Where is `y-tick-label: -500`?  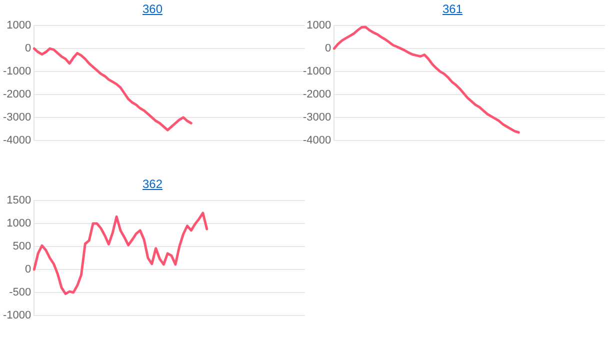
y-tick-label: -500 is located at coordinates (20, 292).